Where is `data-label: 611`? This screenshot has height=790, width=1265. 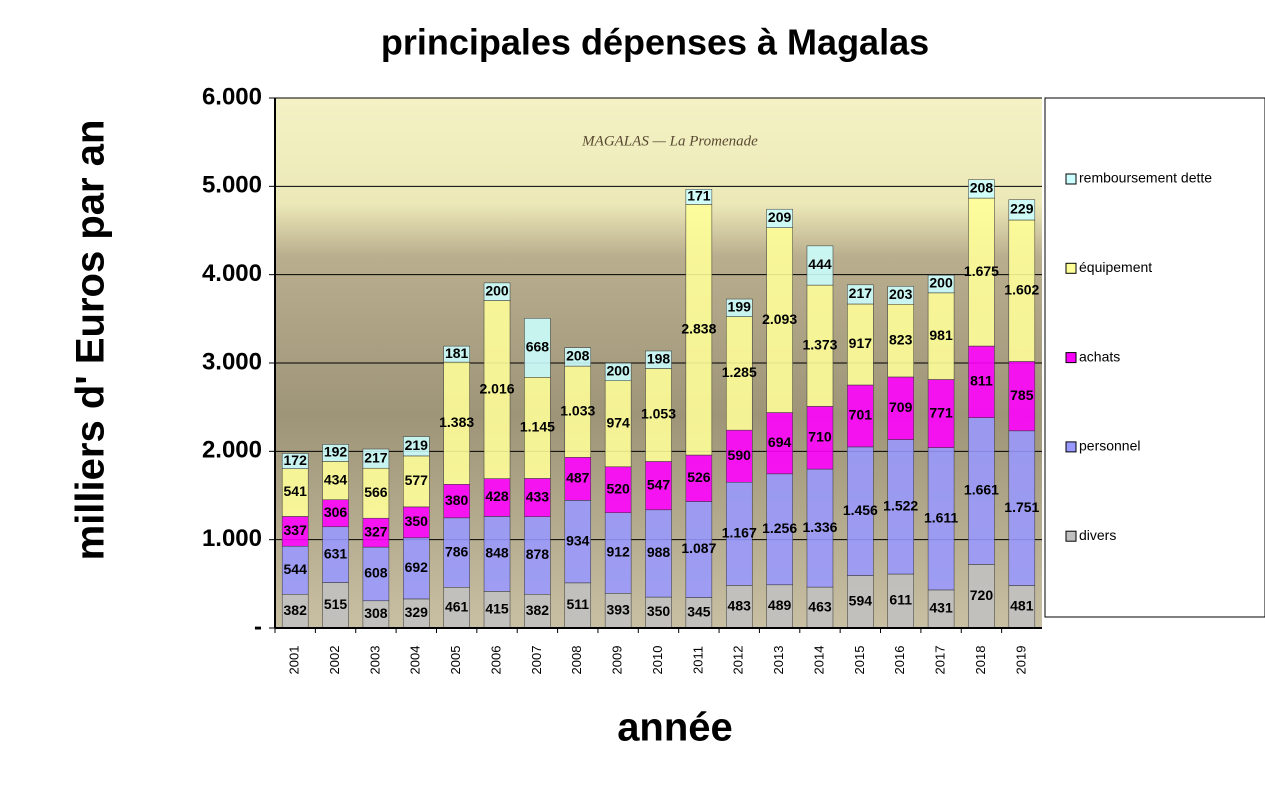 data-label: 611 is located at coordinates (900, 600).